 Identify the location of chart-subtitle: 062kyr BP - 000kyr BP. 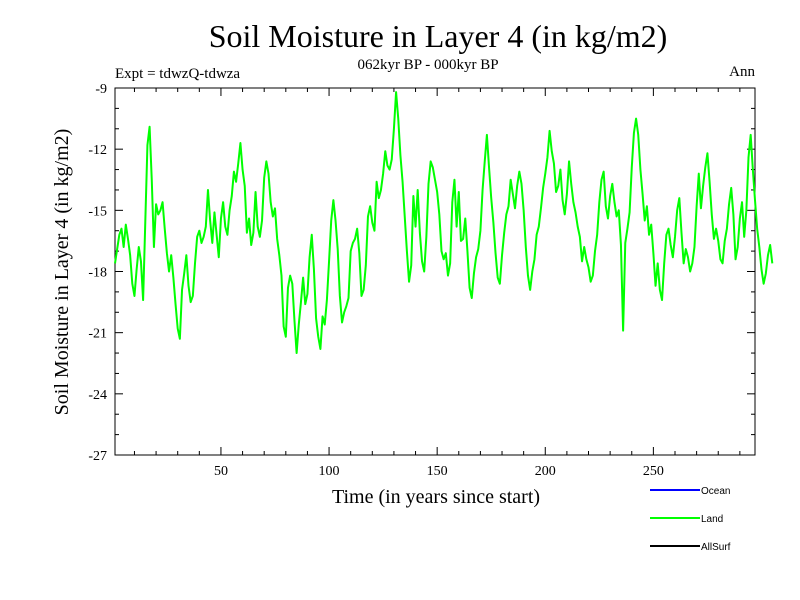
(427, 65).